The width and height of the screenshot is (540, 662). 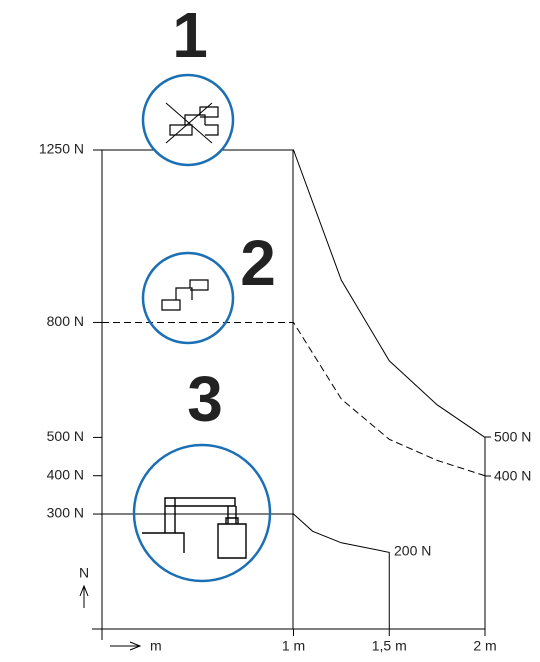 What do you see at coordinates (258, 263) in the screenshot?
I see `zone-number: 2` at bounding box center [258, 263].